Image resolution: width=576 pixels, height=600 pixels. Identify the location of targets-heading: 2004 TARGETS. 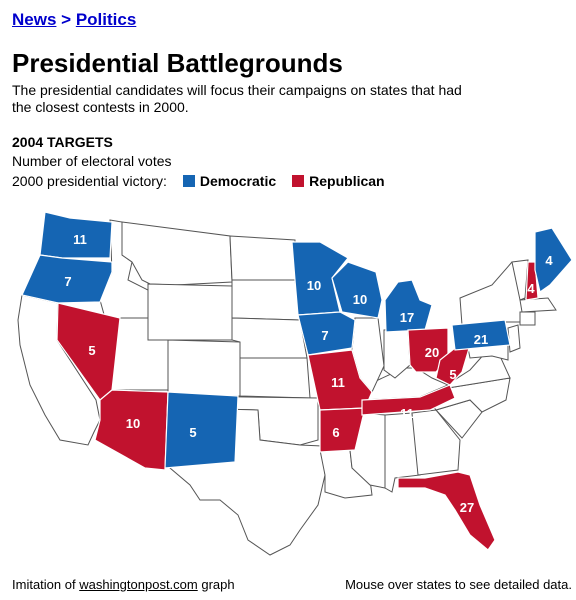
(62, 142).